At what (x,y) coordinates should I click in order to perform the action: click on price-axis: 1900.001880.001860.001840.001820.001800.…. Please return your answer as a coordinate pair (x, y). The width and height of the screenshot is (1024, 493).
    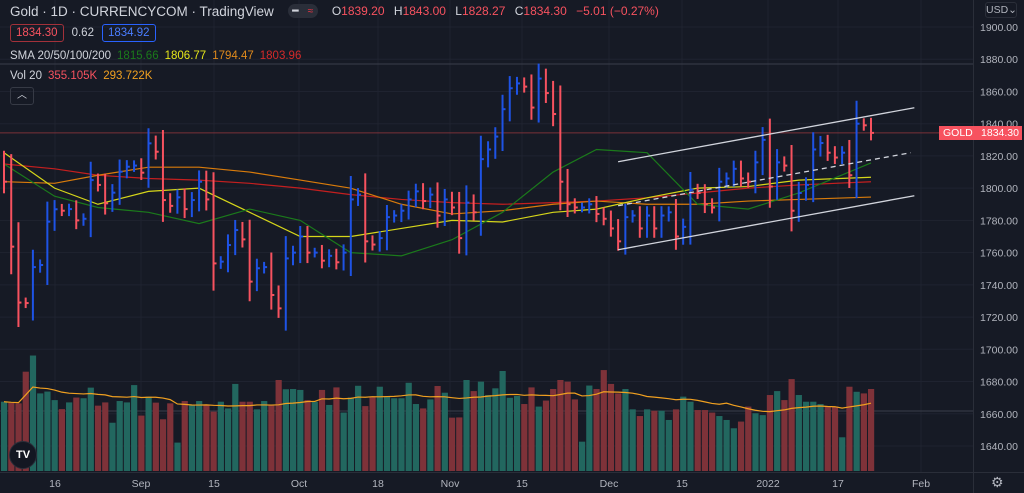
    Looking at the image, I should click on (999, 237).